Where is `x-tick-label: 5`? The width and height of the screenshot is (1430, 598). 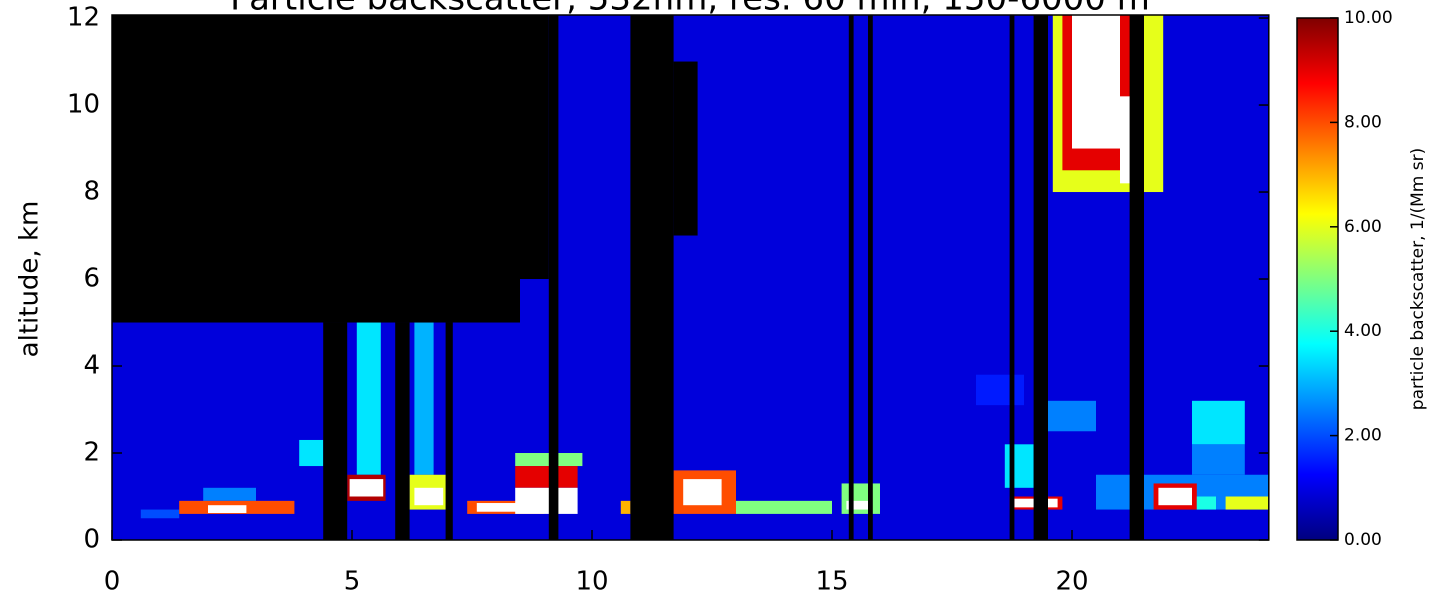
x-tick-label: 5 is located at coordinates (352, 582).